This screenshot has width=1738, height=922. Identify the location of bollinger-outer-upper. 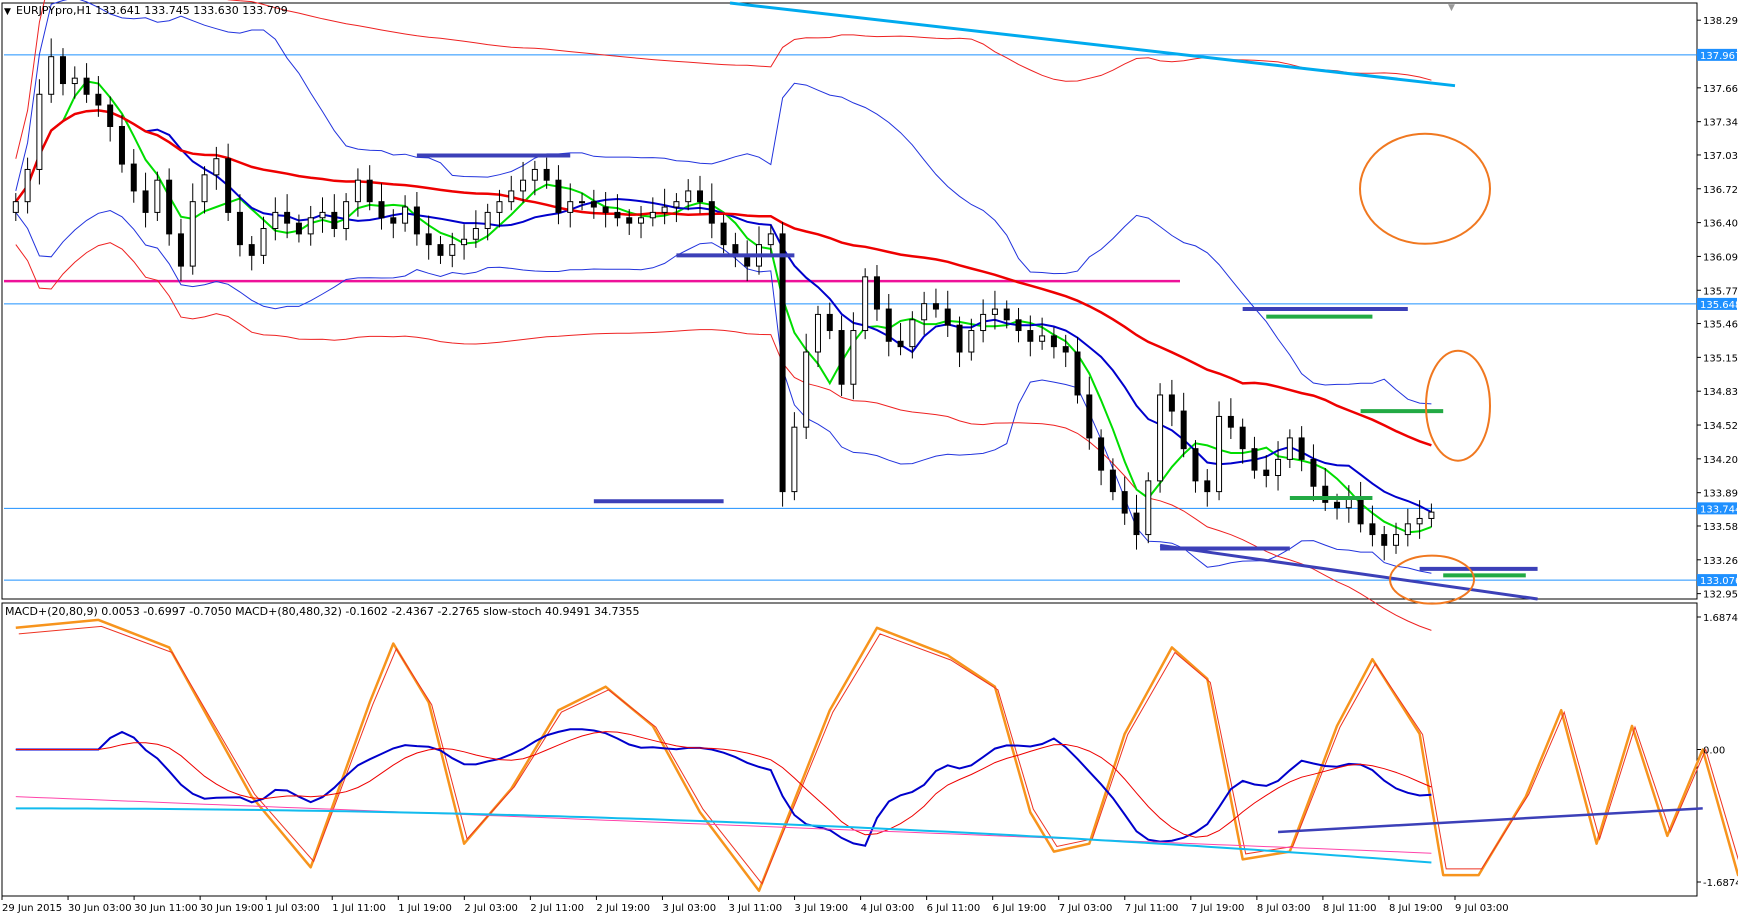
(723, 79).